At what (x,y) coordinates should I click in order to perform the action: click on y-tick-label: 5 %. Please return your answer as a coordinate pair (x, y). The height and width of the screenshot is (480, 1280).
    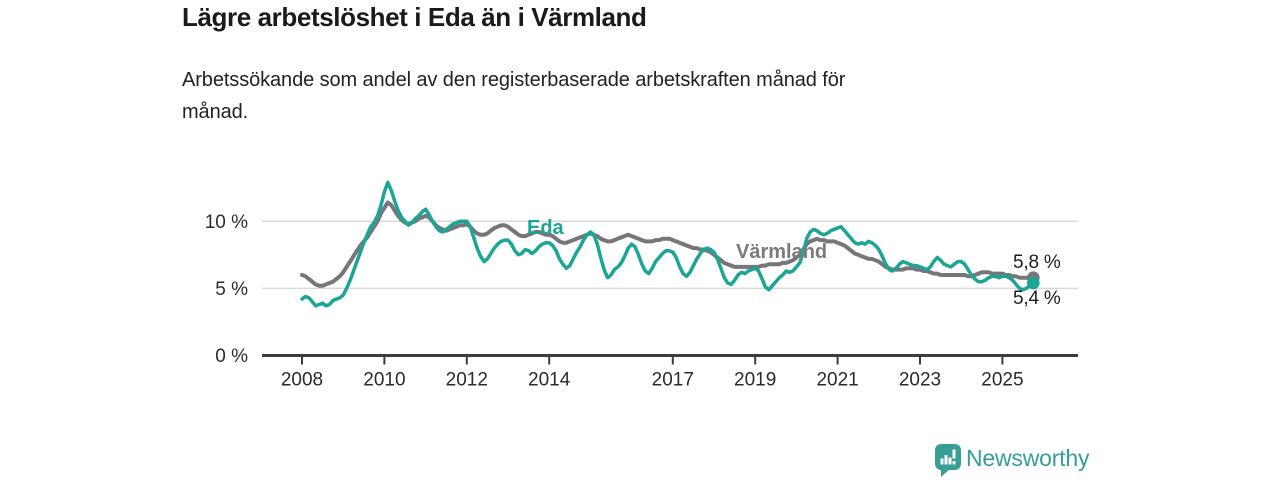
    Looking at the image, I should click on (231, 289).